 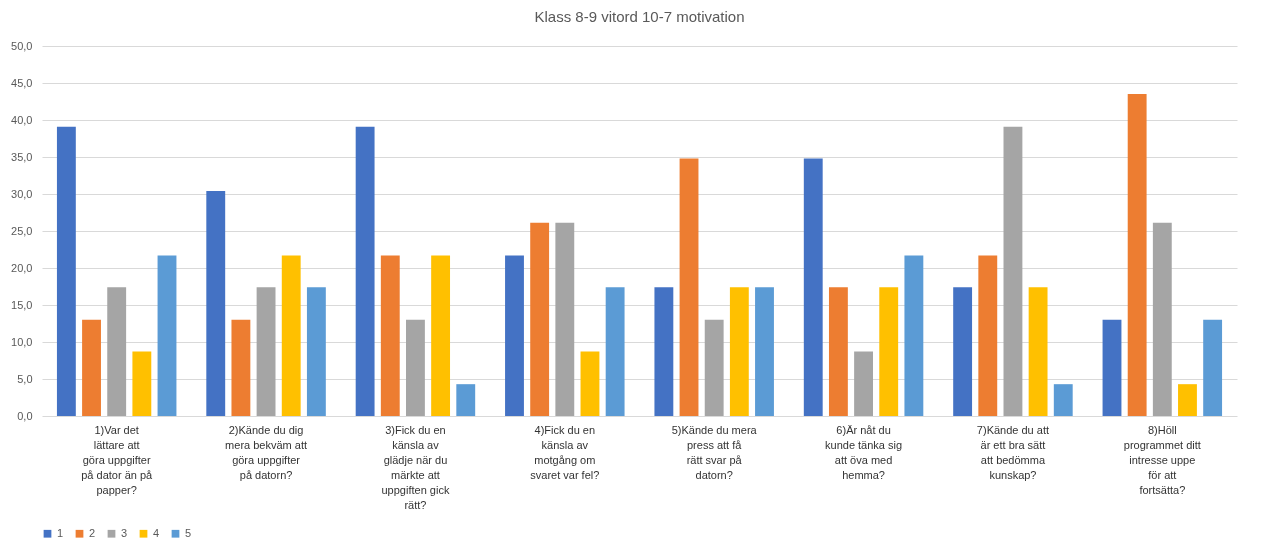 What do you see at coordinates (22, 119) in the screenshot?
I see `y-tick-label: 40,0` at bounding box center [22, 119].